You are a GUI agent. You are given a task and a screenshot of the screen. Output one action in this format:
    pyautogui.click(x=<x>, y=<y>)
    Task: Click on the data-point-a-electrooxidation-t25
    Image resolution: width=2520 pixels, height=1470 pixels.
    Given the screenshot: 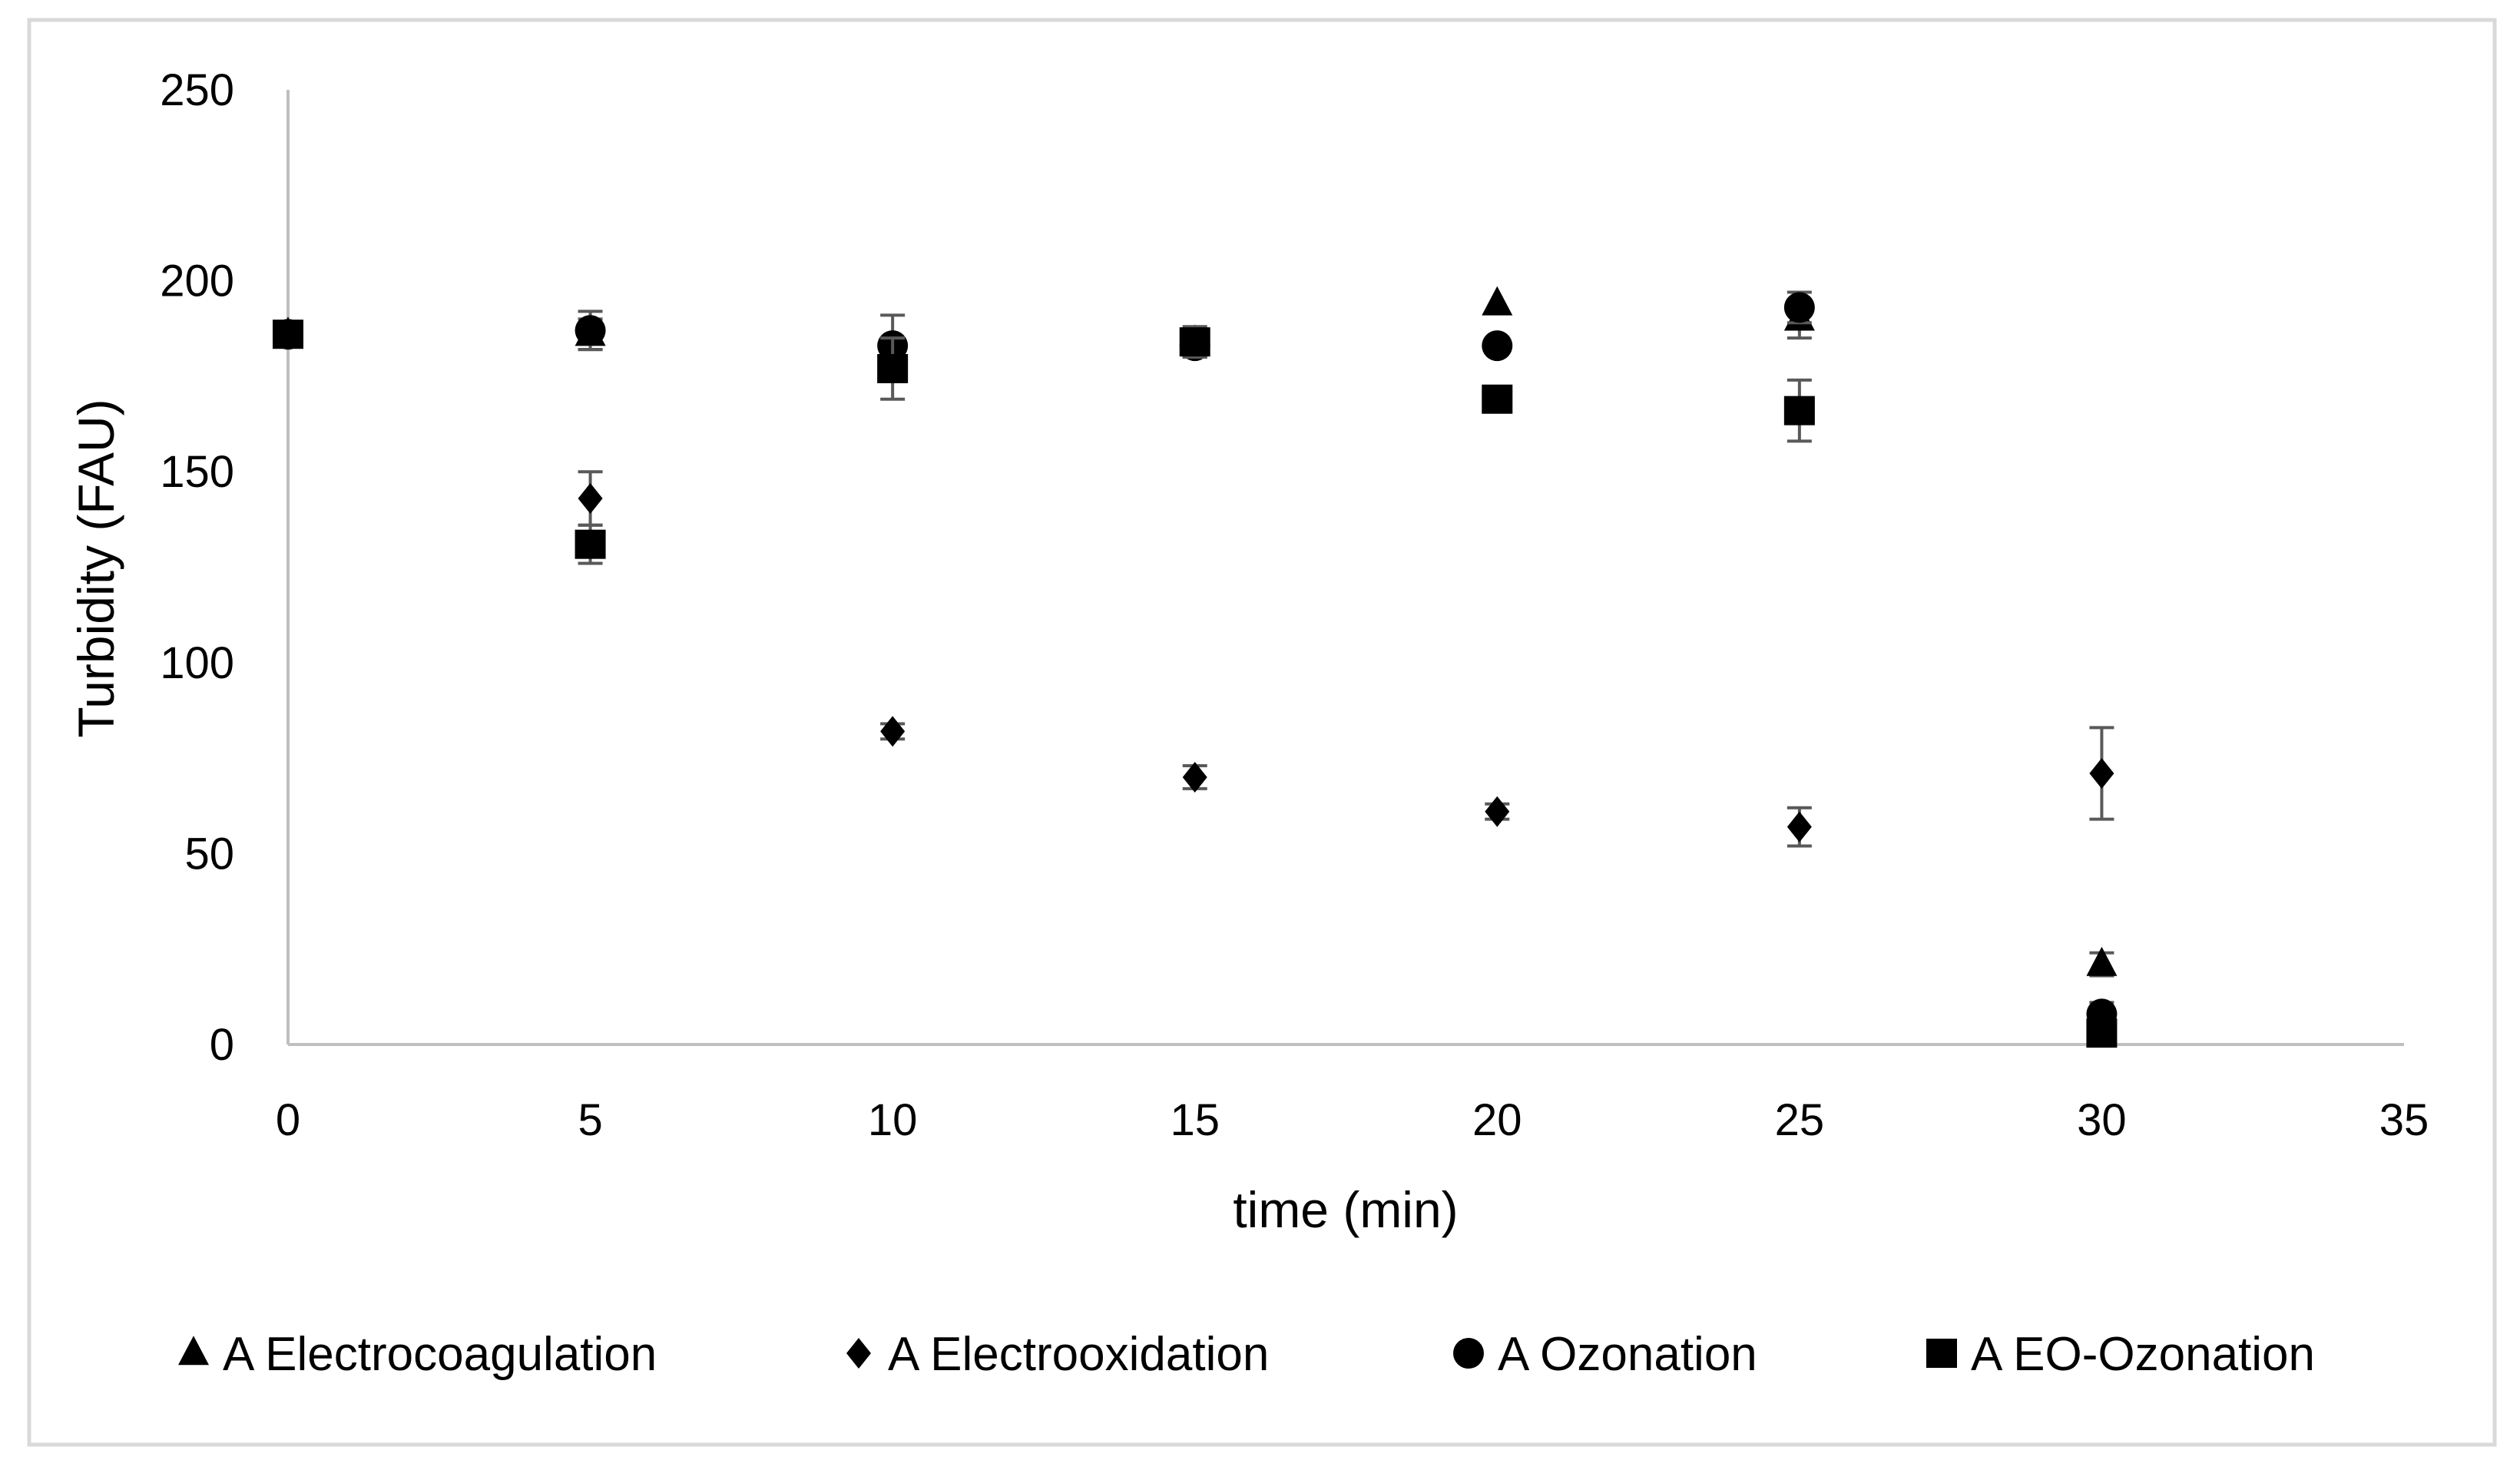 What is the action you would take?
    pyautogui.click(x=1800, y=827)
    